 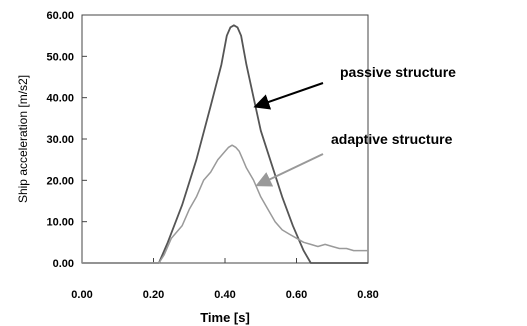 What do you see at coordinates (60, 140) in the screenshot?
I see `y-tick-label: 30.00` at bounding box center [60, 140].